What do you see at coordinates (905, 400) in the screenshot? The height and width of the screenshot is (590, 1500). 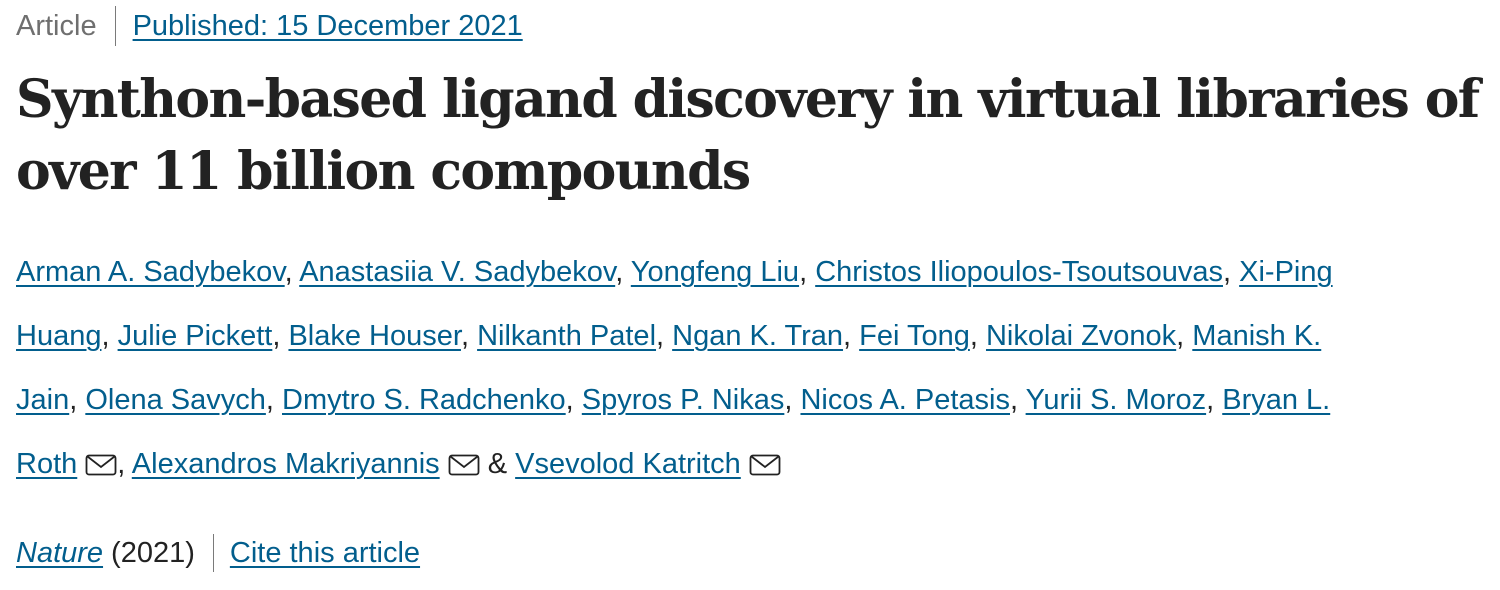 I see `author-link: Nicos A. Petasis` at bounding box center [905, 400].